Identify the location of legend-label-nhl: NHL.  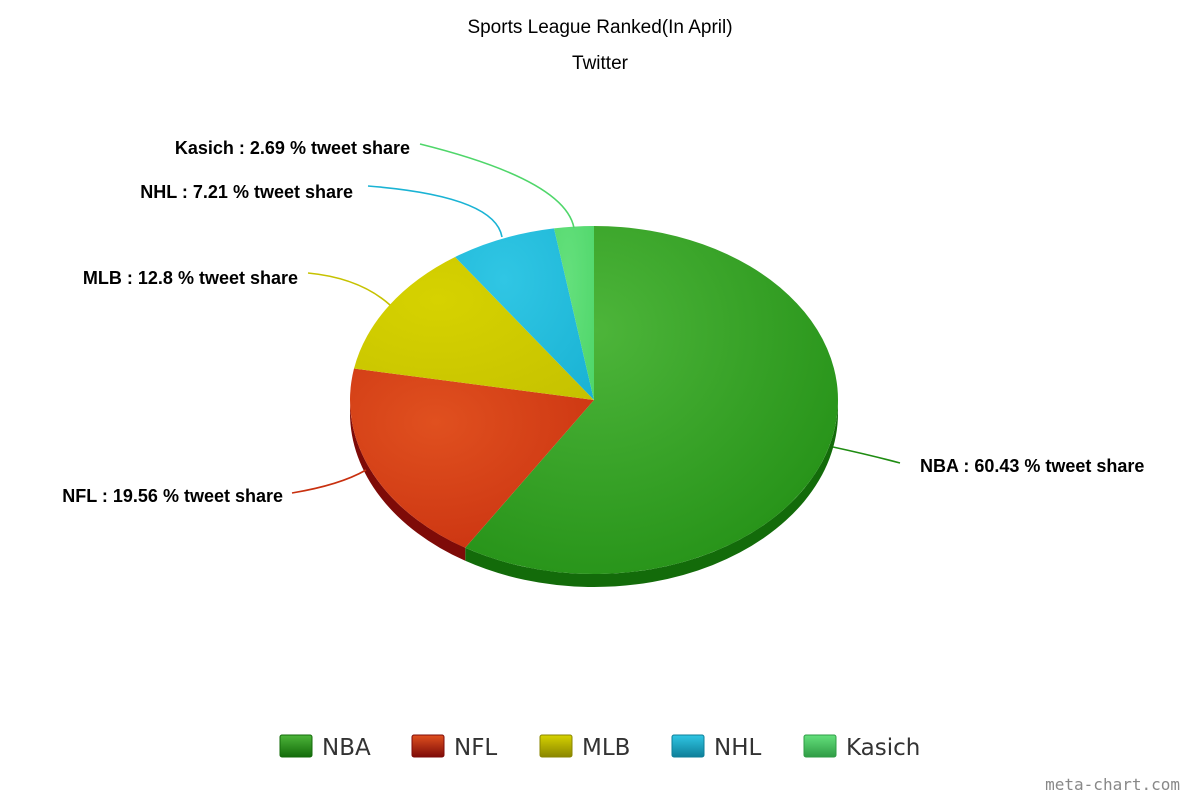
(738, 748).